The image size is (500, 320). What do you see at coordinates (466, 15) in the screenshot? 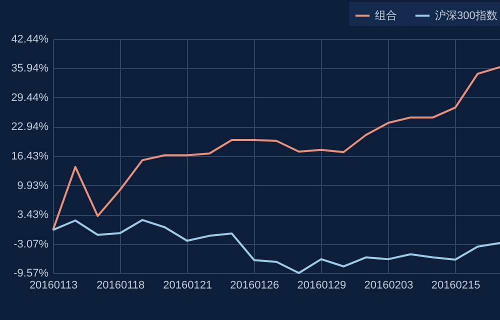
I see `legend-label: 沪深300指数` at bounding box center [466, 15].